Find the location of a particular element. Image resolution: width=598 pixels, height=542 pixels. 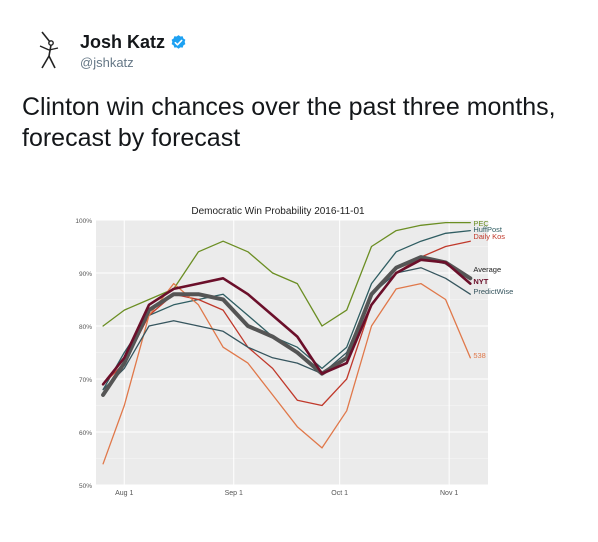

verified-badge-icon is located at coordinates (178, 42).